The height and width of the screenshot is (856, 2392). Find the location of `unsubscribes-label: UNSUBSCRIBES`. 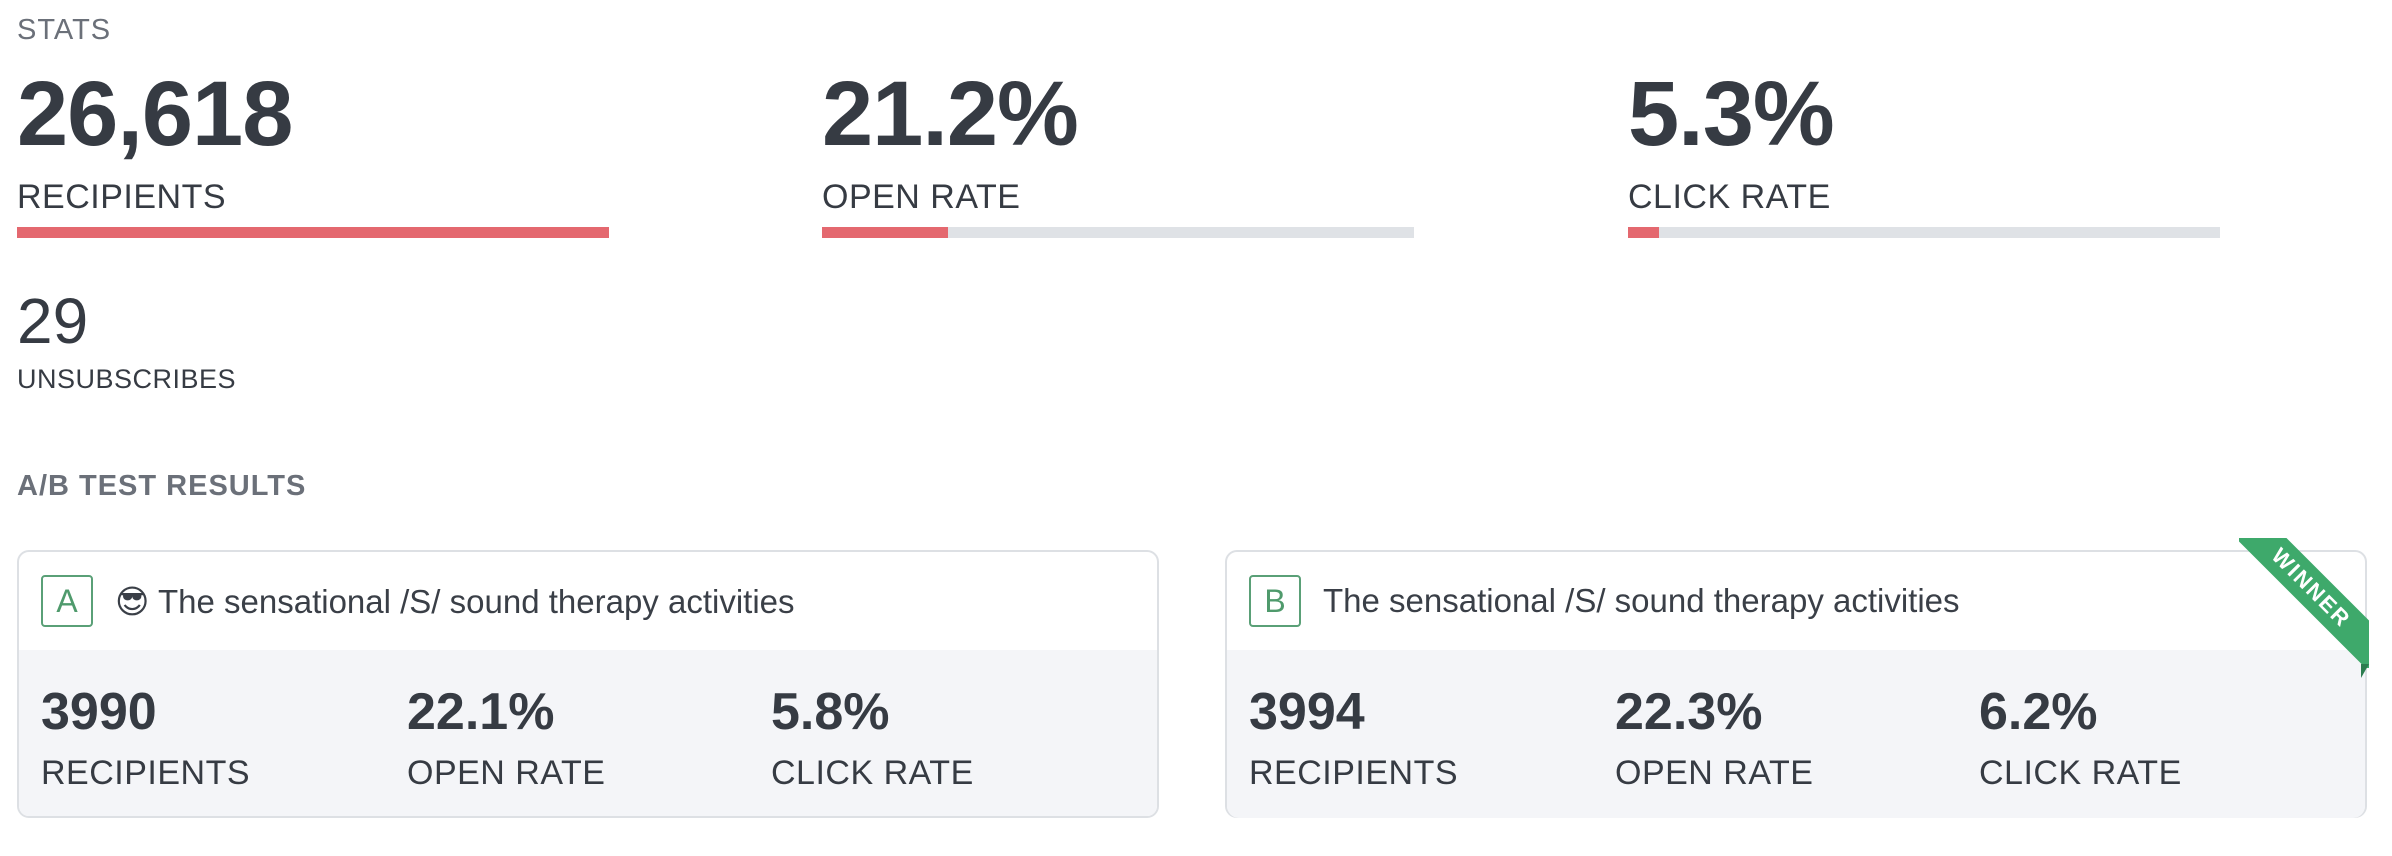

unsubscribes-label: UNSUBSCRIBES is located at coordinates (127, 379).